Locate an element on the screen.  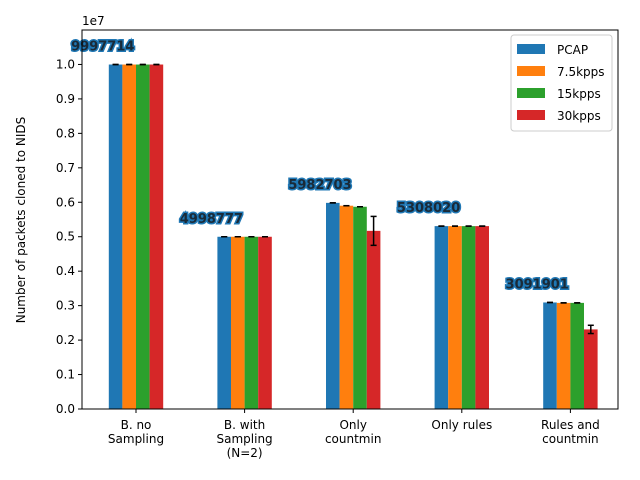
y-tick-label: 0.9 is located at coordinates (65, 99).